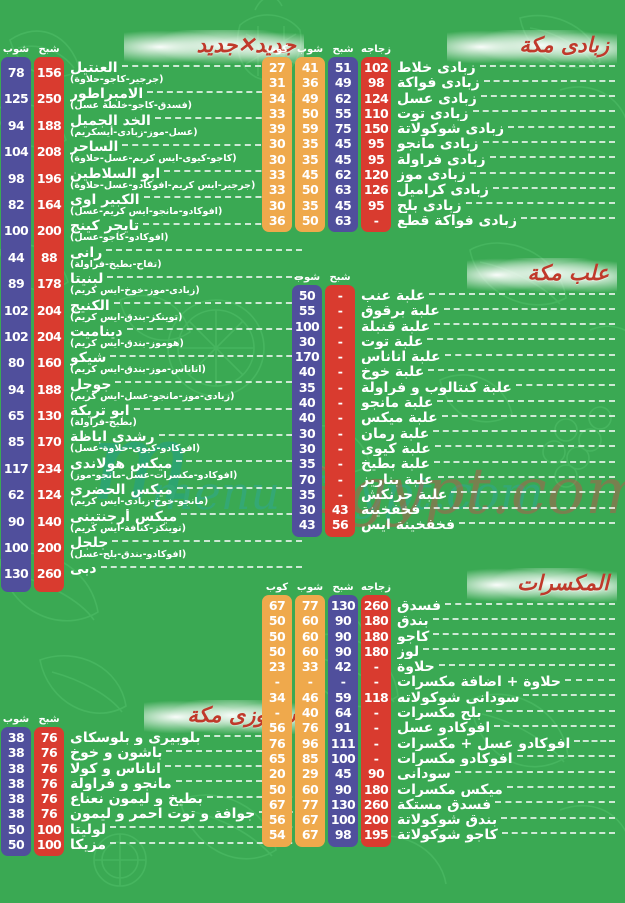  What do you see at coordinates (188, 337) in the screenshot?
I see `menu-item: ديناميت (هوموز-بندق-ايس كريم)` at bounding box center [188, 337].